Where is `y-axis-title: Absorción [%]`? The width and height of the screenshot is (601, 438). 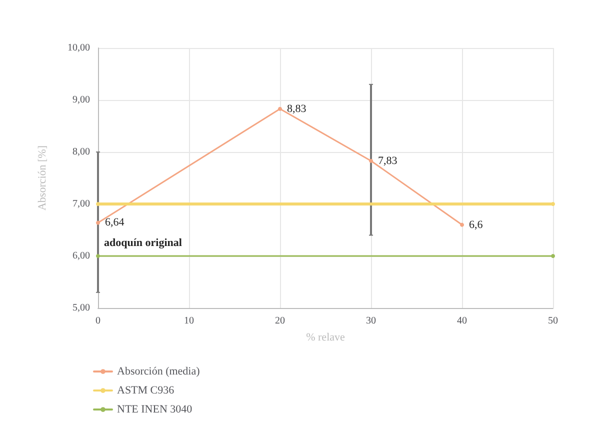
y-axis-title: Absorción [%] is located at coordinates (42, 178).